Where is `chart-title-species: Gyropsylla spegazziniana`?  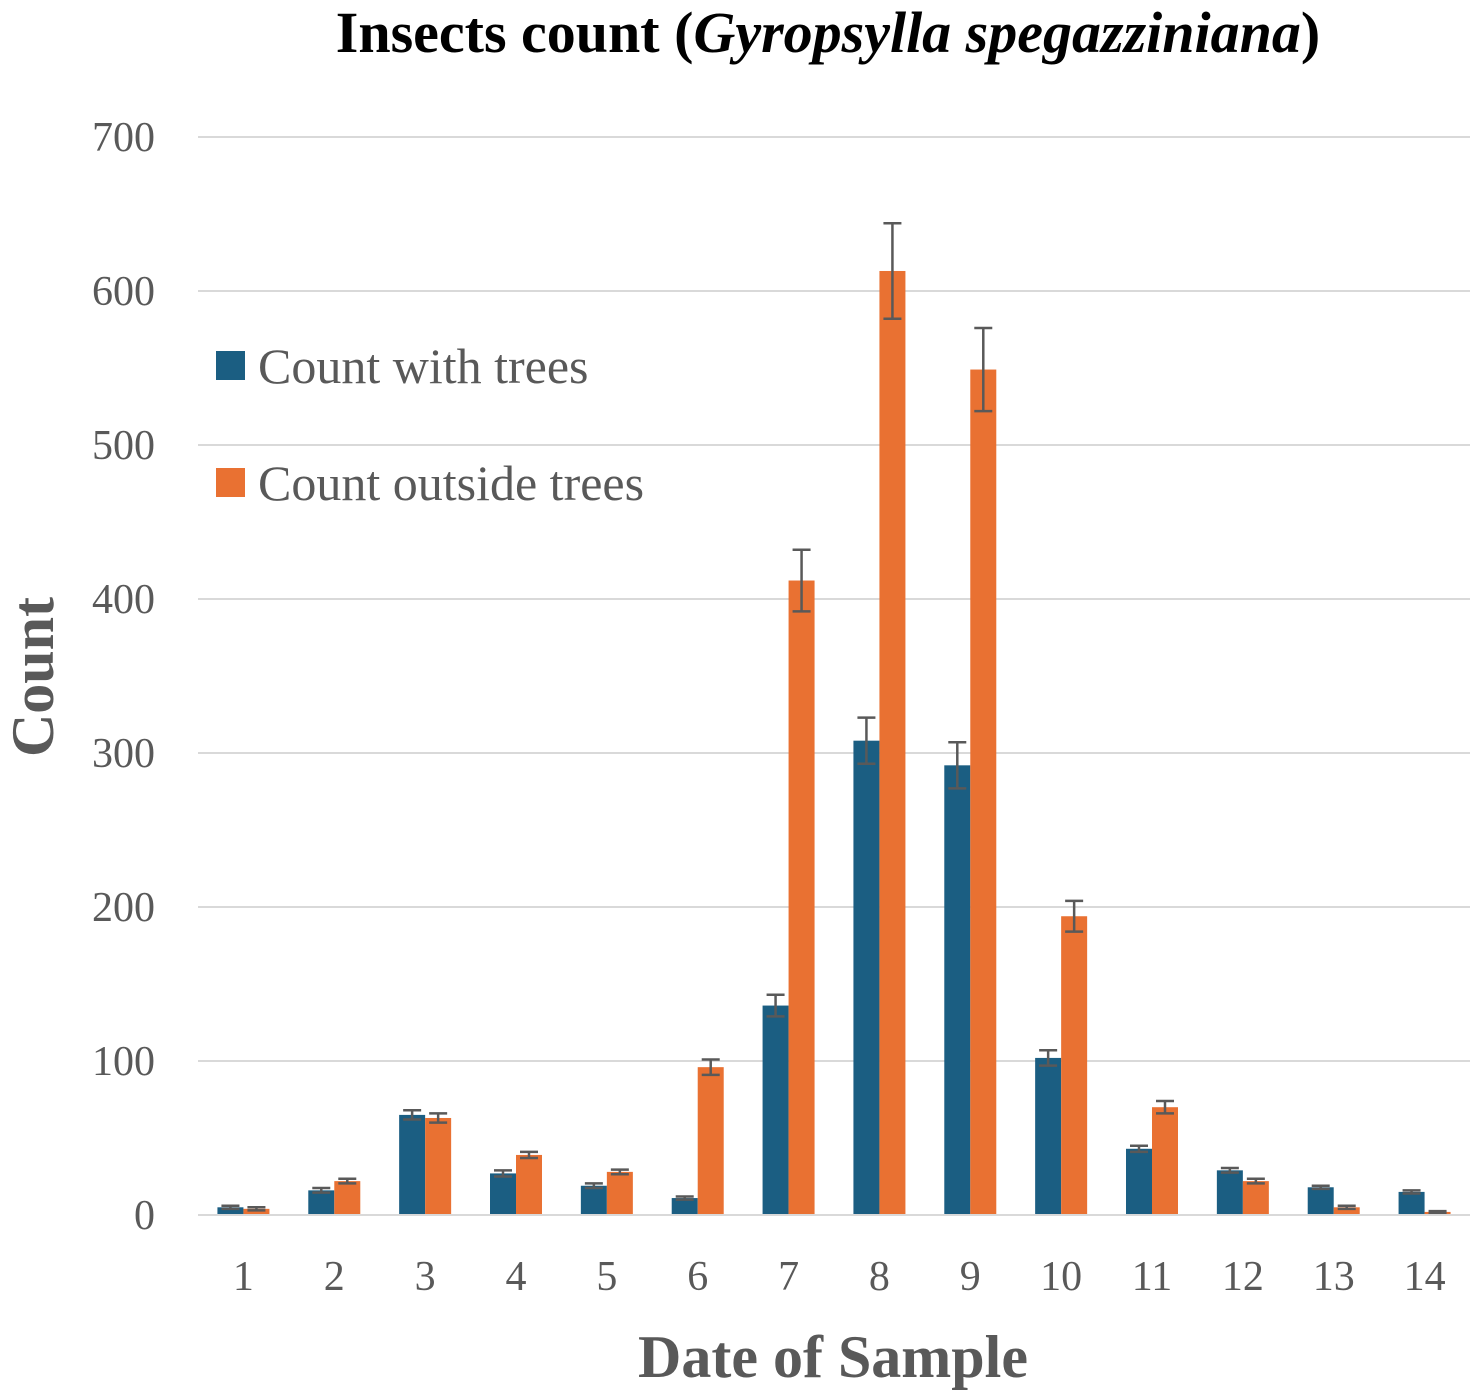 chart-title-species: Gyropsylla spegazziniana is located at coordinates (996, 32).